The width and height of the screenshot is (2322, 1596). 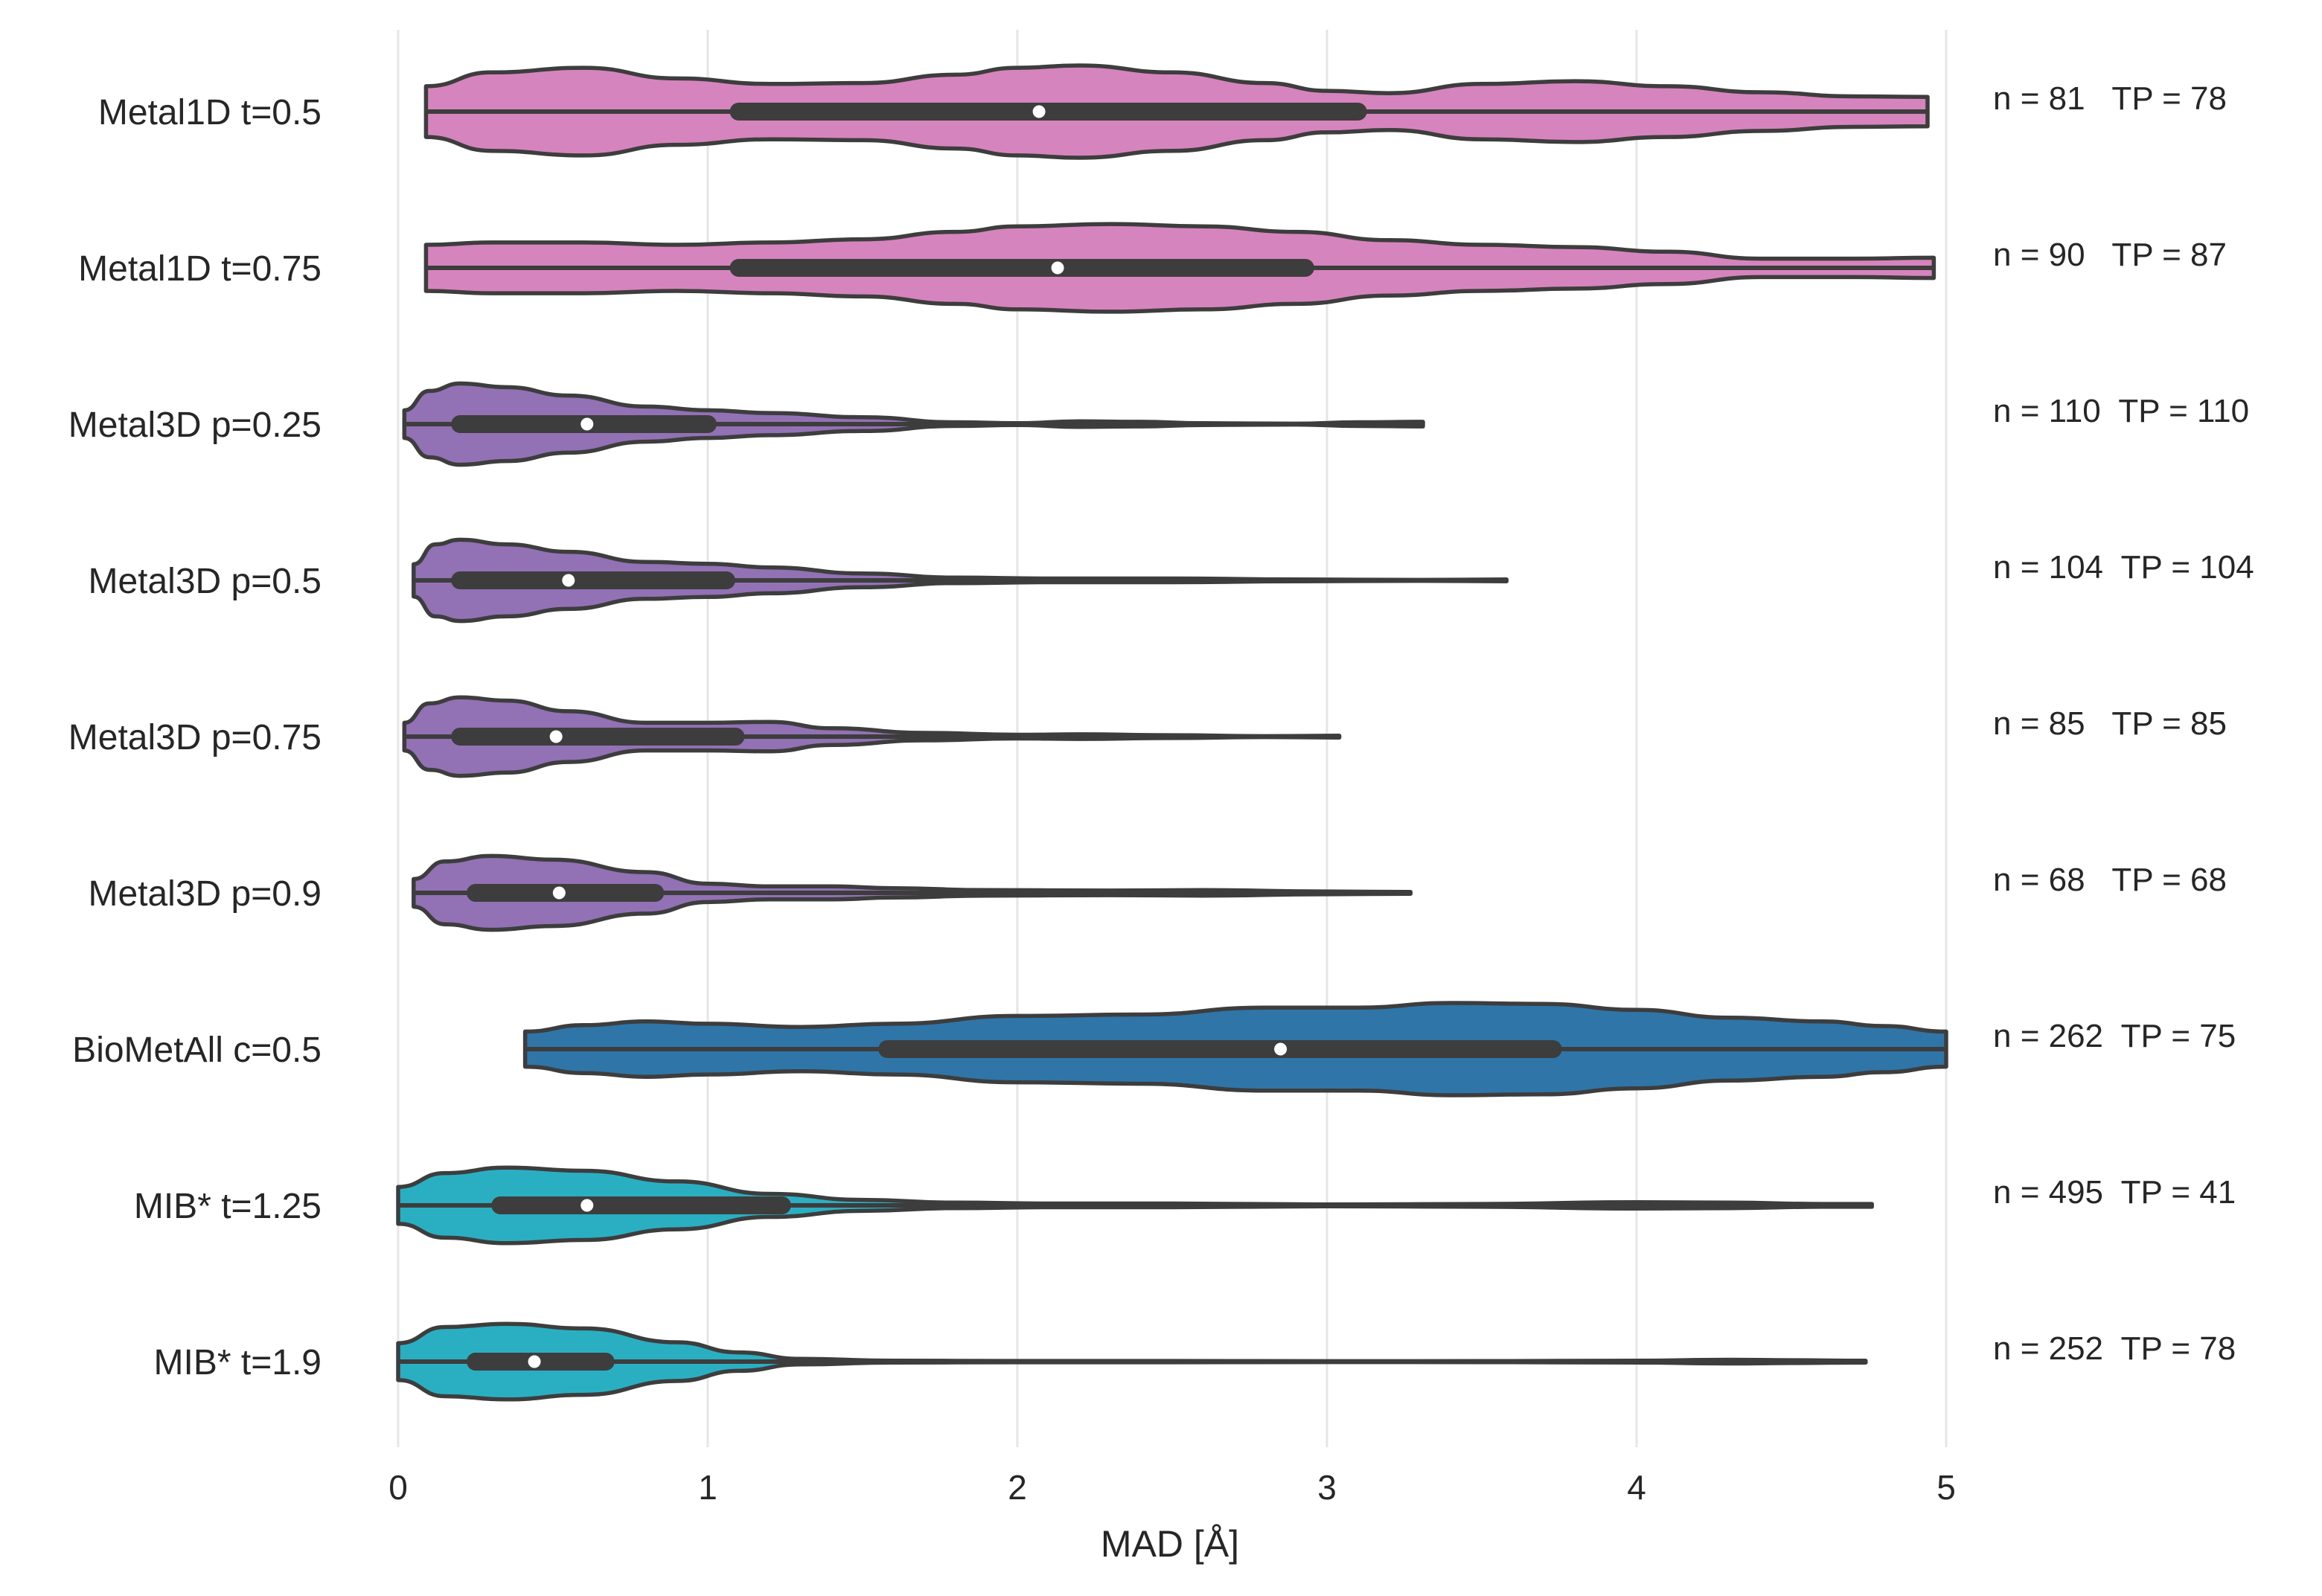 I want to click on y-tick-label-3: Metal3D p=0.5, so click(x=205, y=581).